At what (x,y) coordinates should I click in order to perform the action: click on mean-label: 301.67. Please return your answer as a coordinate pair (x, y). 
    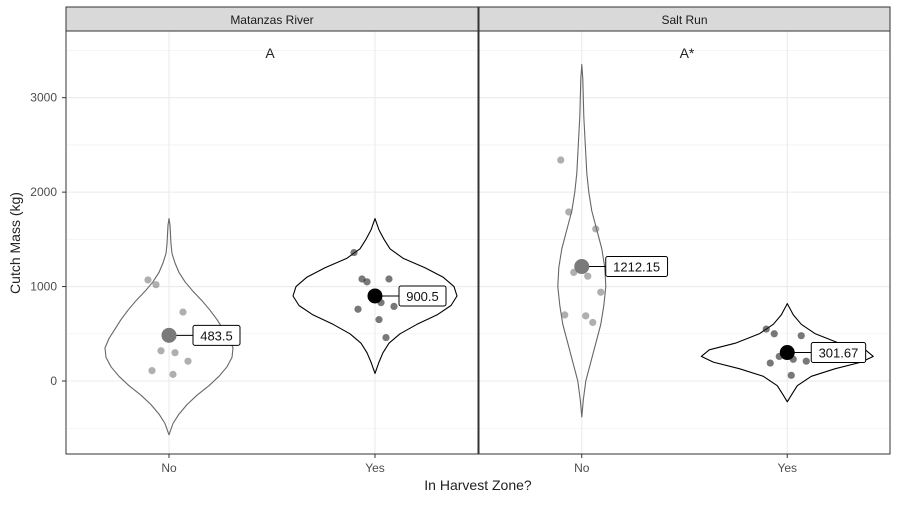
    Looking at the image, I should click on (839, 353).